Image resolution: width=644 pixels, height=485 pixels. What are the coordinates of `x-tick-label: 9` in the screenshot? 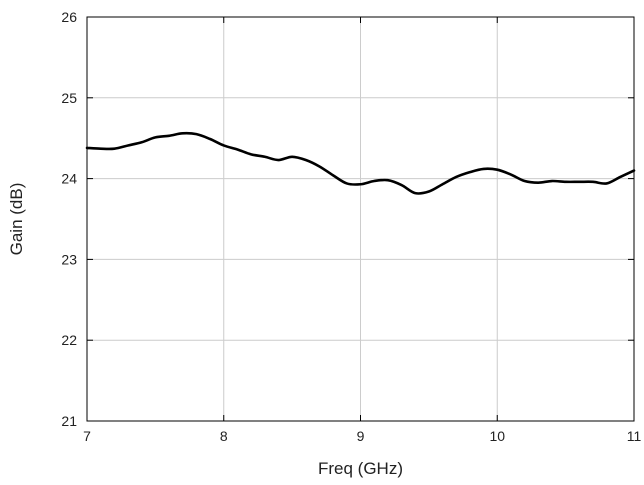 It's located at (361, 436).